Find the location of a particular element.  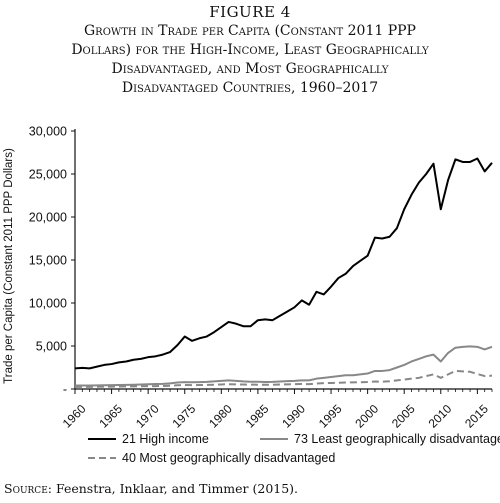

x-tick-label: 2000 is located at coordinates (366, 416).